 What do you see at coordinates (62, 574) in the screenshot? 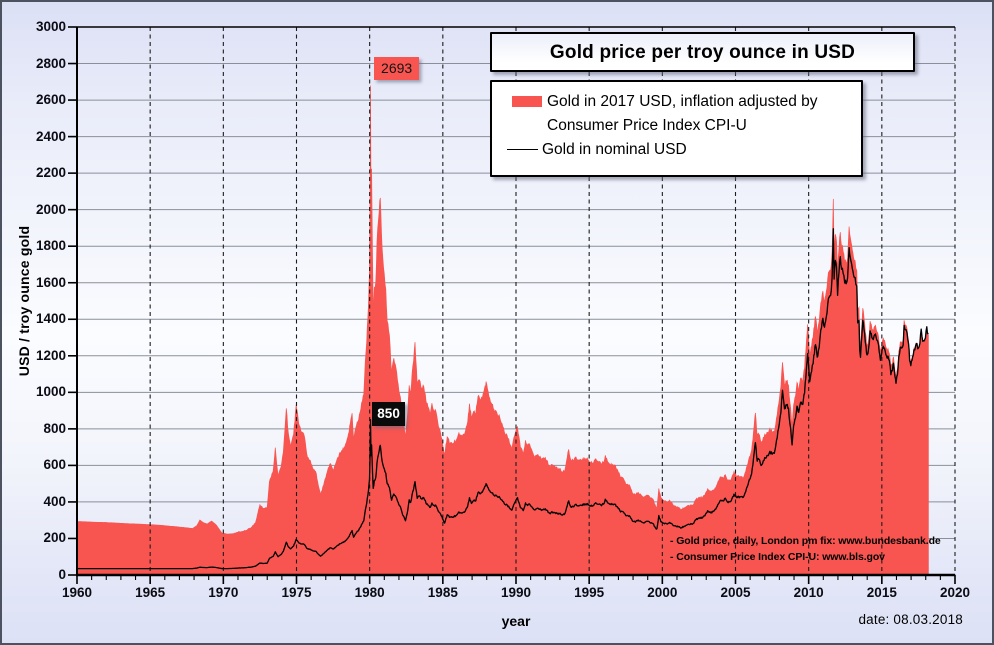
I see `y-tick-label: 0` at bounding box center [62, 574].